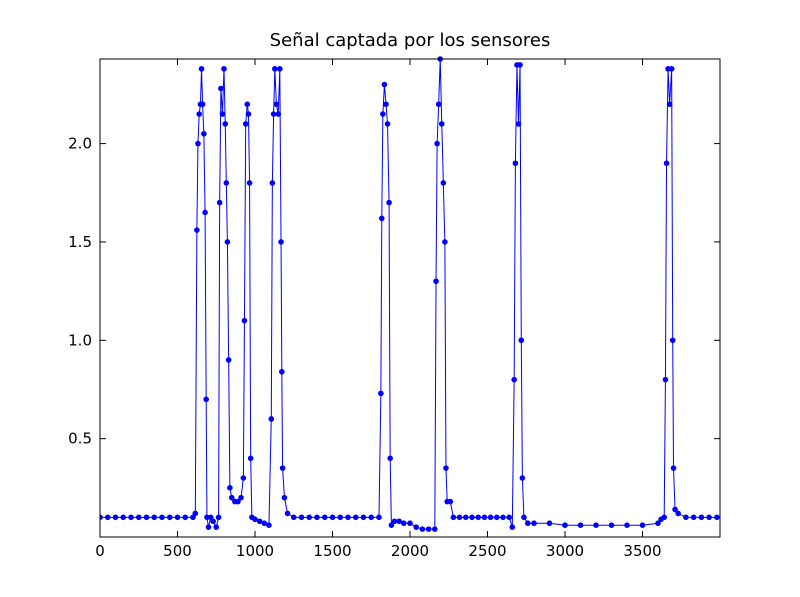 The height and width of the screenshot is (597, 800). I want to click on chart-title: Señal captada por los sensores, so click(410, 40).